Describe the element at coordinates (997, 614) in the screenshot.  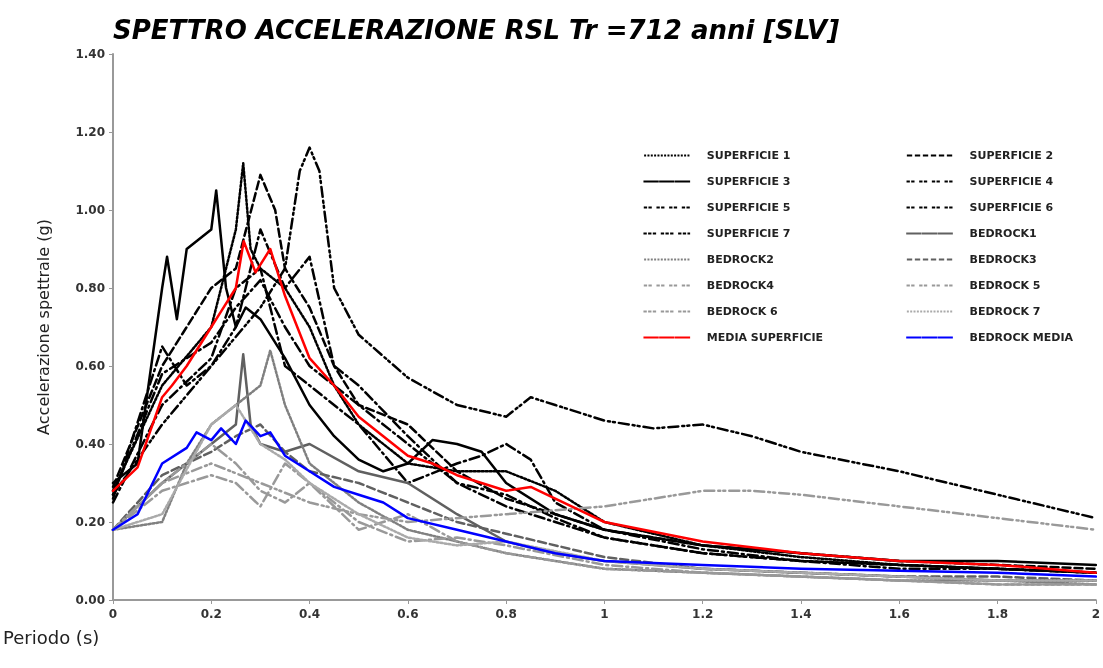
I see `x-tick-label: 1.8` at that location.